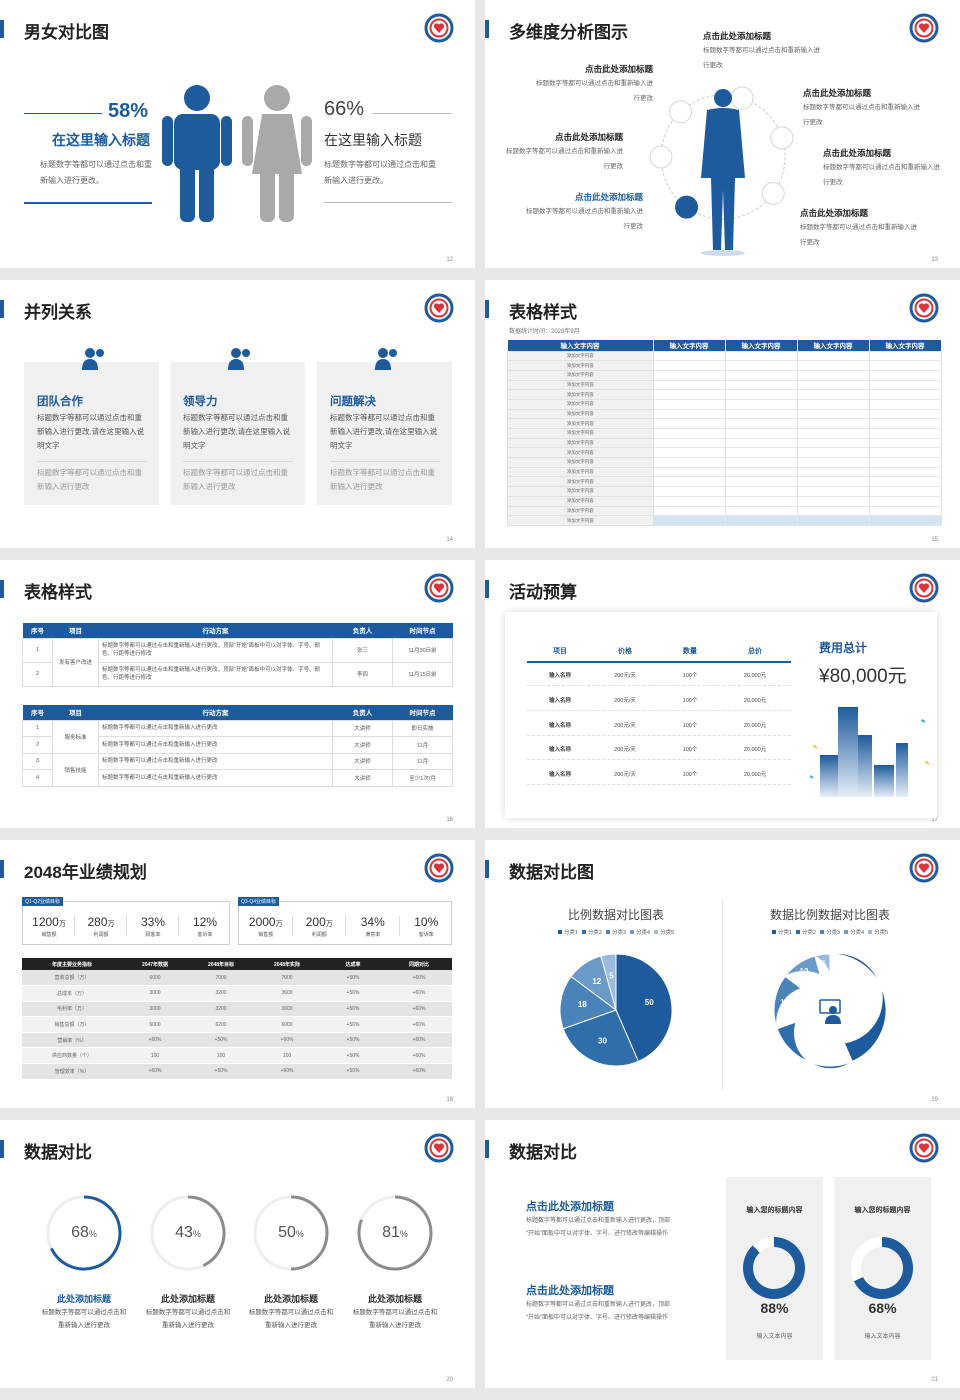 The height and width of the screenshot is (1400, 960). Describe the element at coordinates (37, 650) in the screenshot. I see `row-number: 1` at that location.